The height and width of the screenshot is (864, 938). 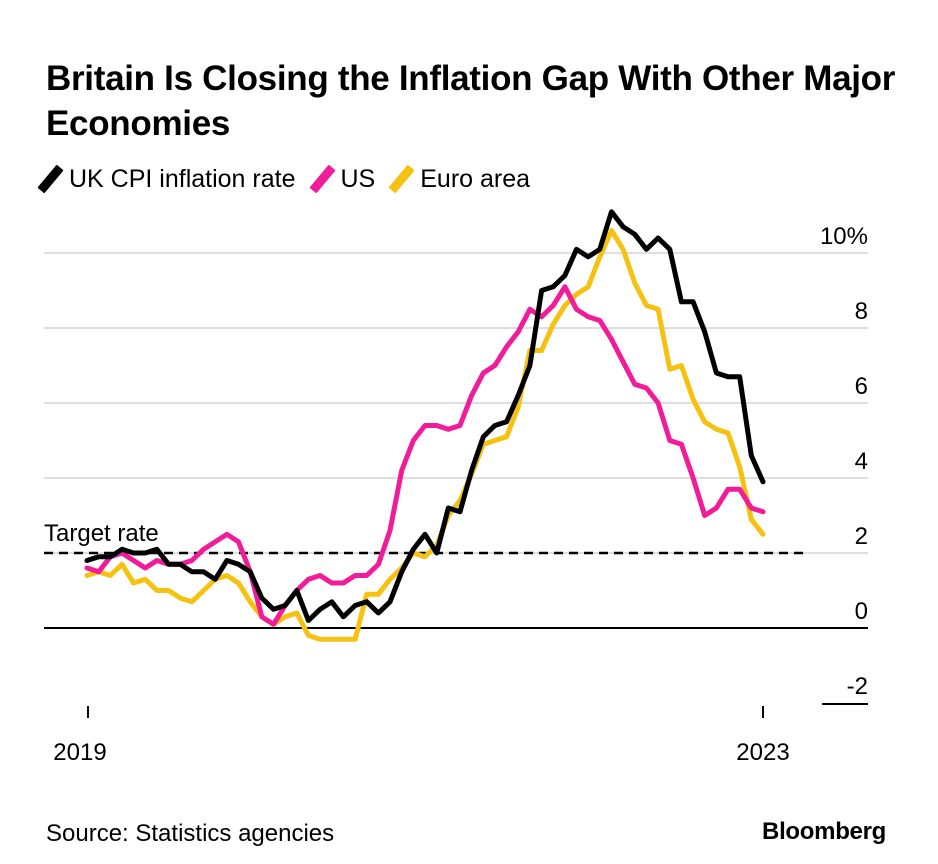 I want to click on y-tick-label-6: 6, so click(x=861, y=386).